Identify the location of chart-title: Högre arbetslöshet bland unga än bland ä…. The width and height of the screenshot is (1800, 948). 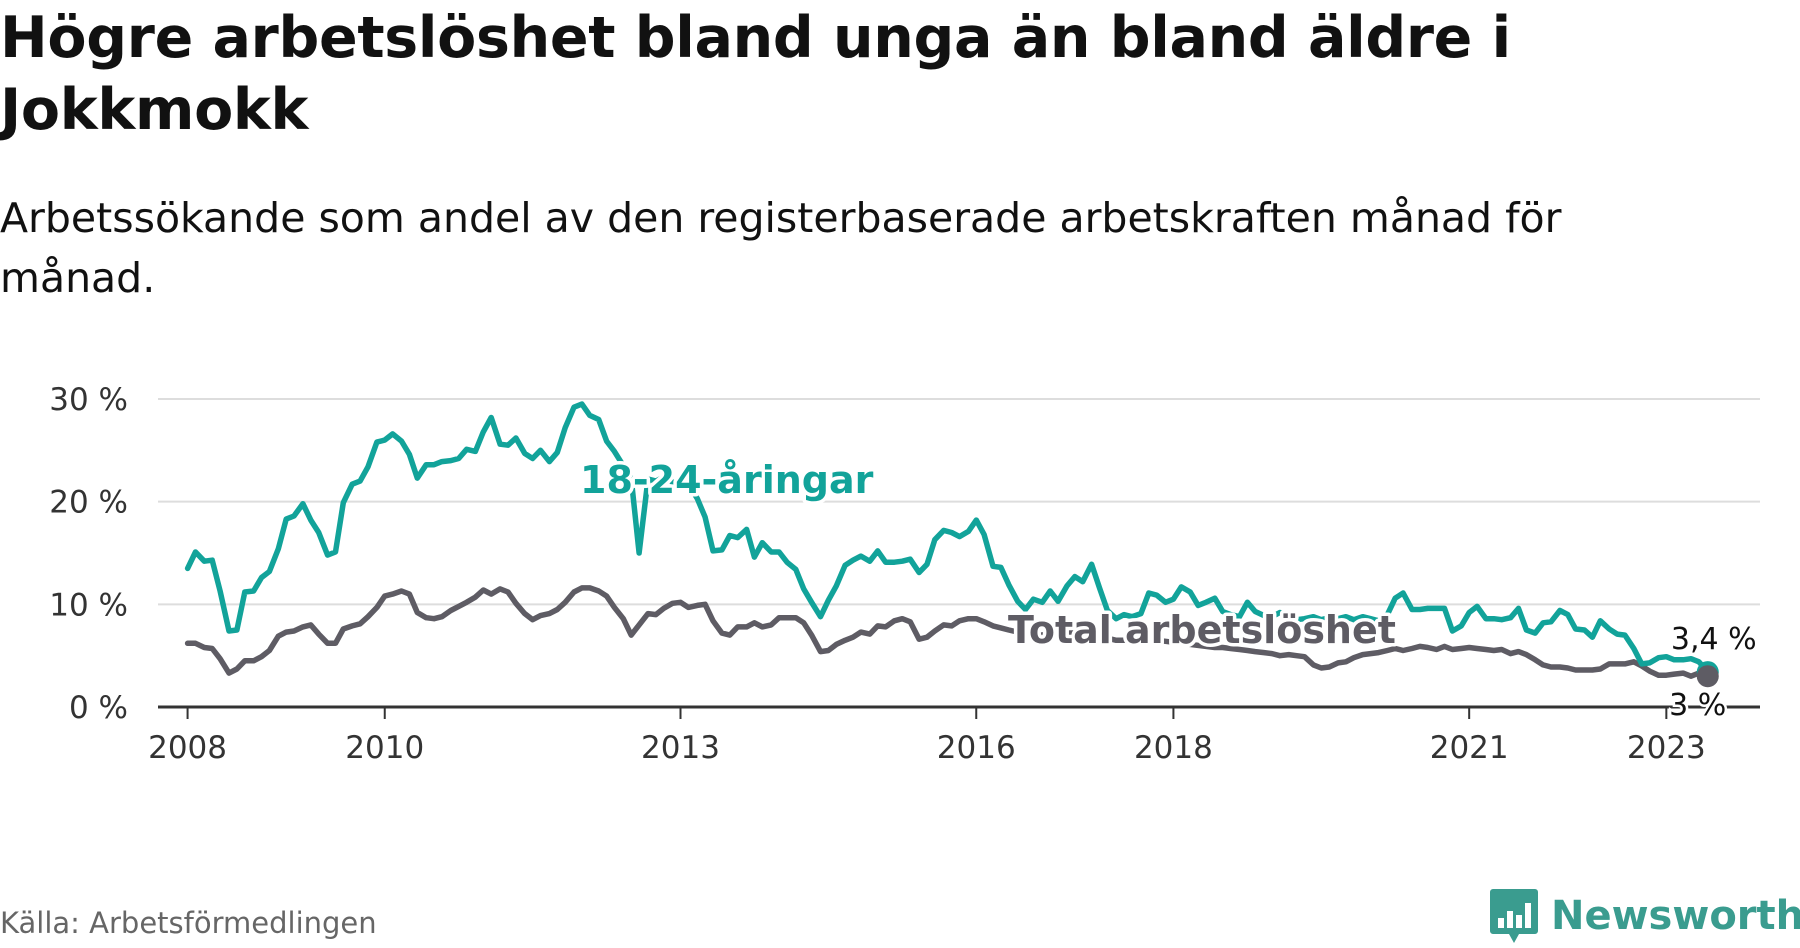
(755, 74).